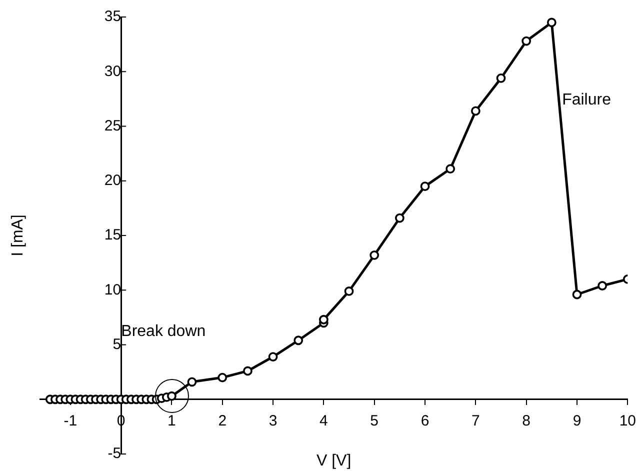  I want to click on x-tick-label: 3, so click(273, 421).